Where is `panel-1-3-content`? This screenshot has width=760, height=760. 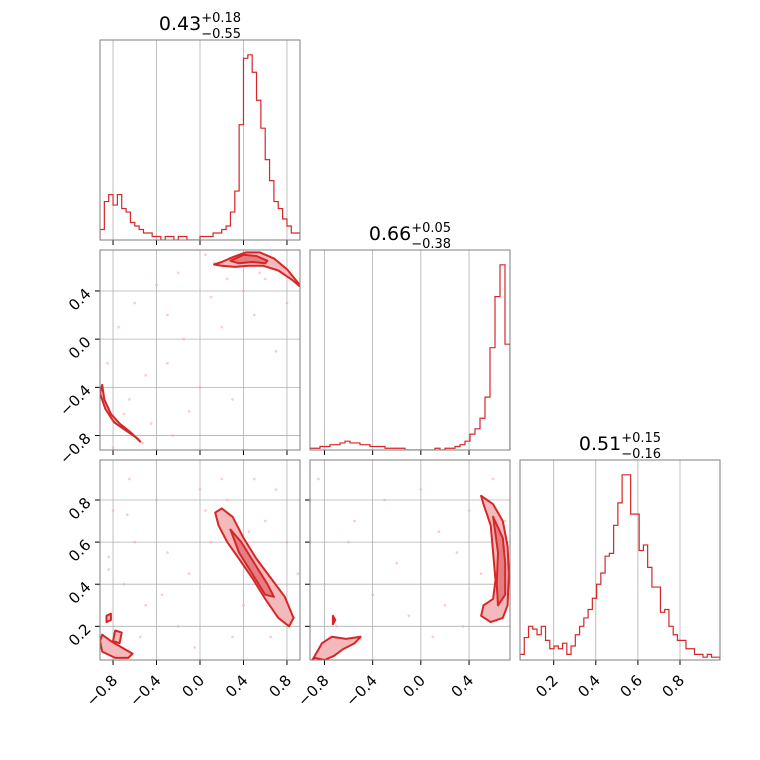 panel-1-3-content is located at coordinates (200, 568).